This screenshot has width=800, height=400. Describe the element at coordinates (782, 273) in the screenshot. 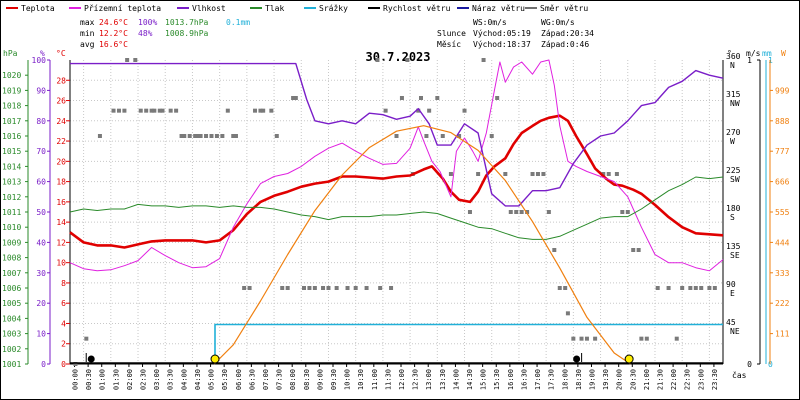

I see `radiation-tick-label: 333` at that location.